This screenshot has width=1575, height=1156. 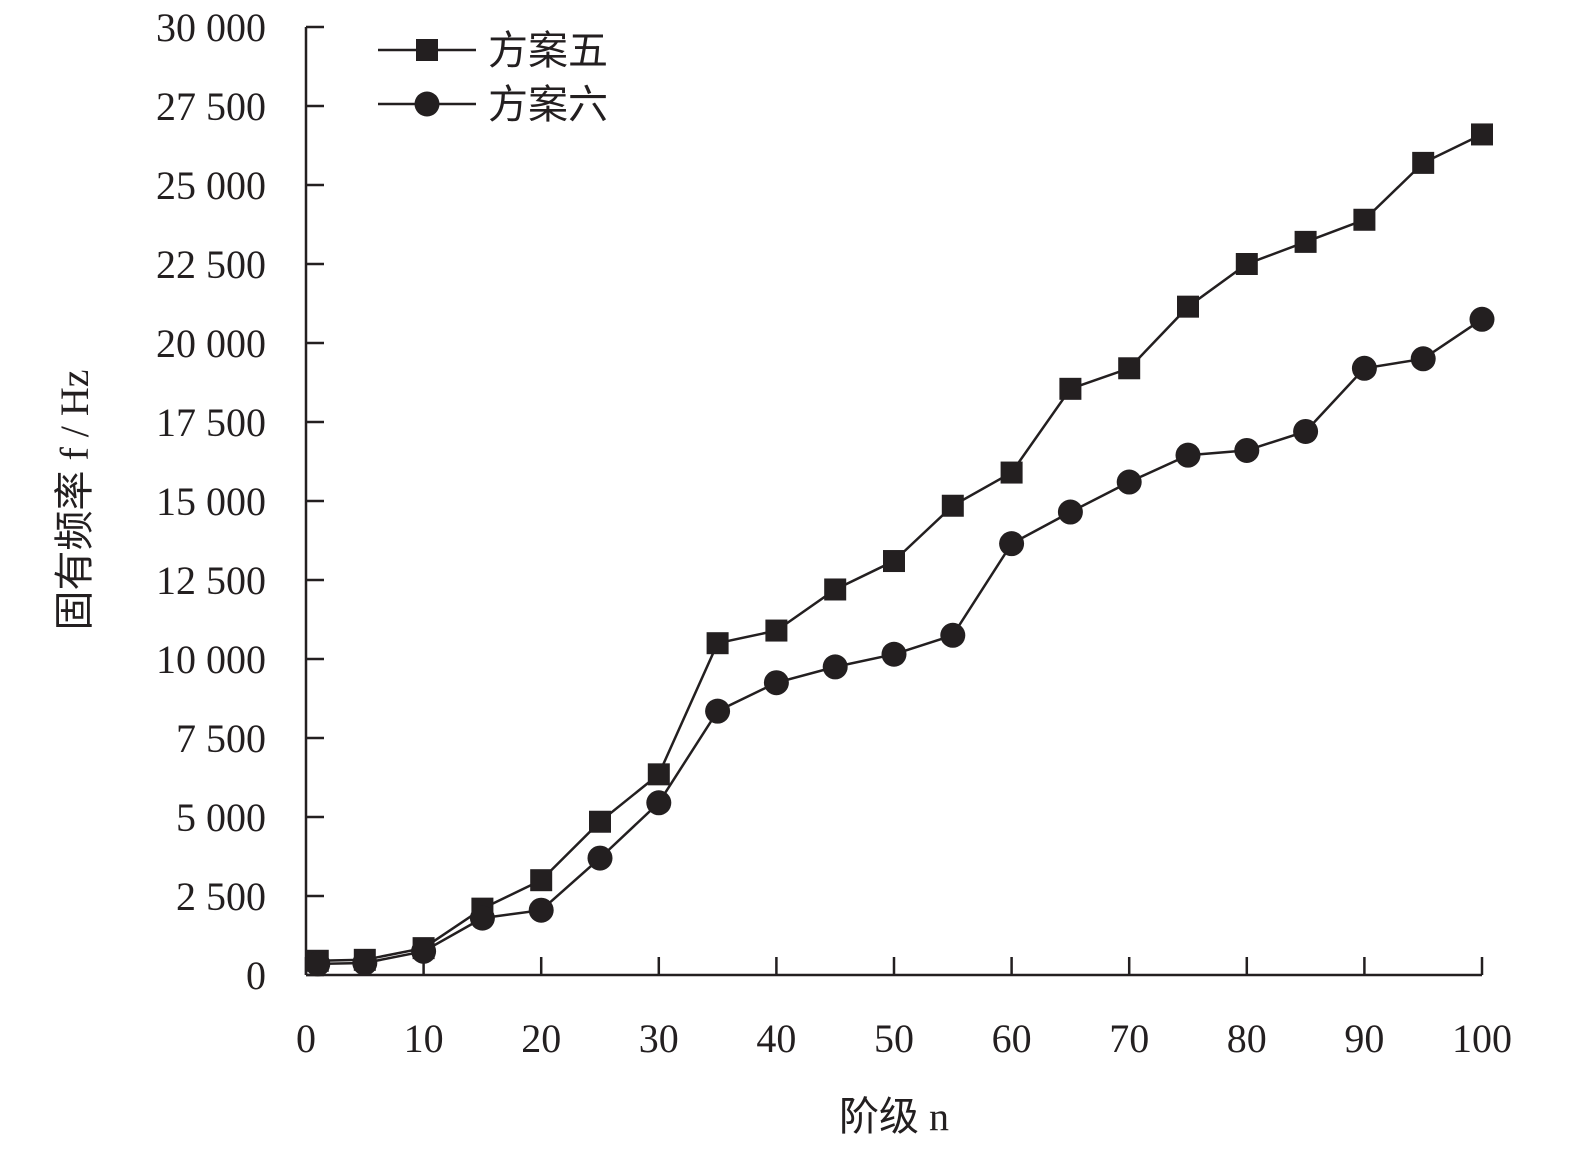 I want to click on x-tick-label: 10, so click(x=424, y=1038).